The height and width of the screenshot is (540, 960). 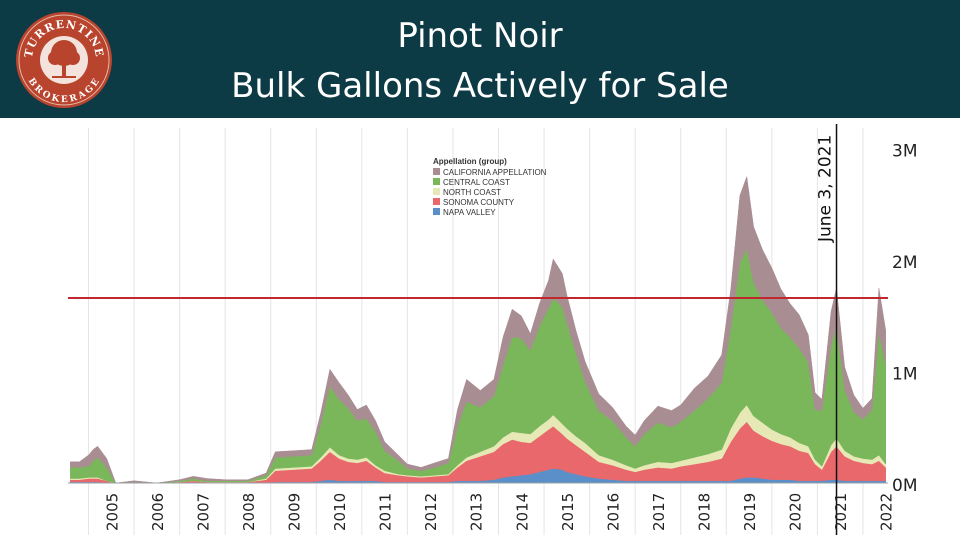 What do you see at coordinates (470, 161) in the screenshot?
I see `legend-title: Appellation (group)` at bounding box center [470, 161].